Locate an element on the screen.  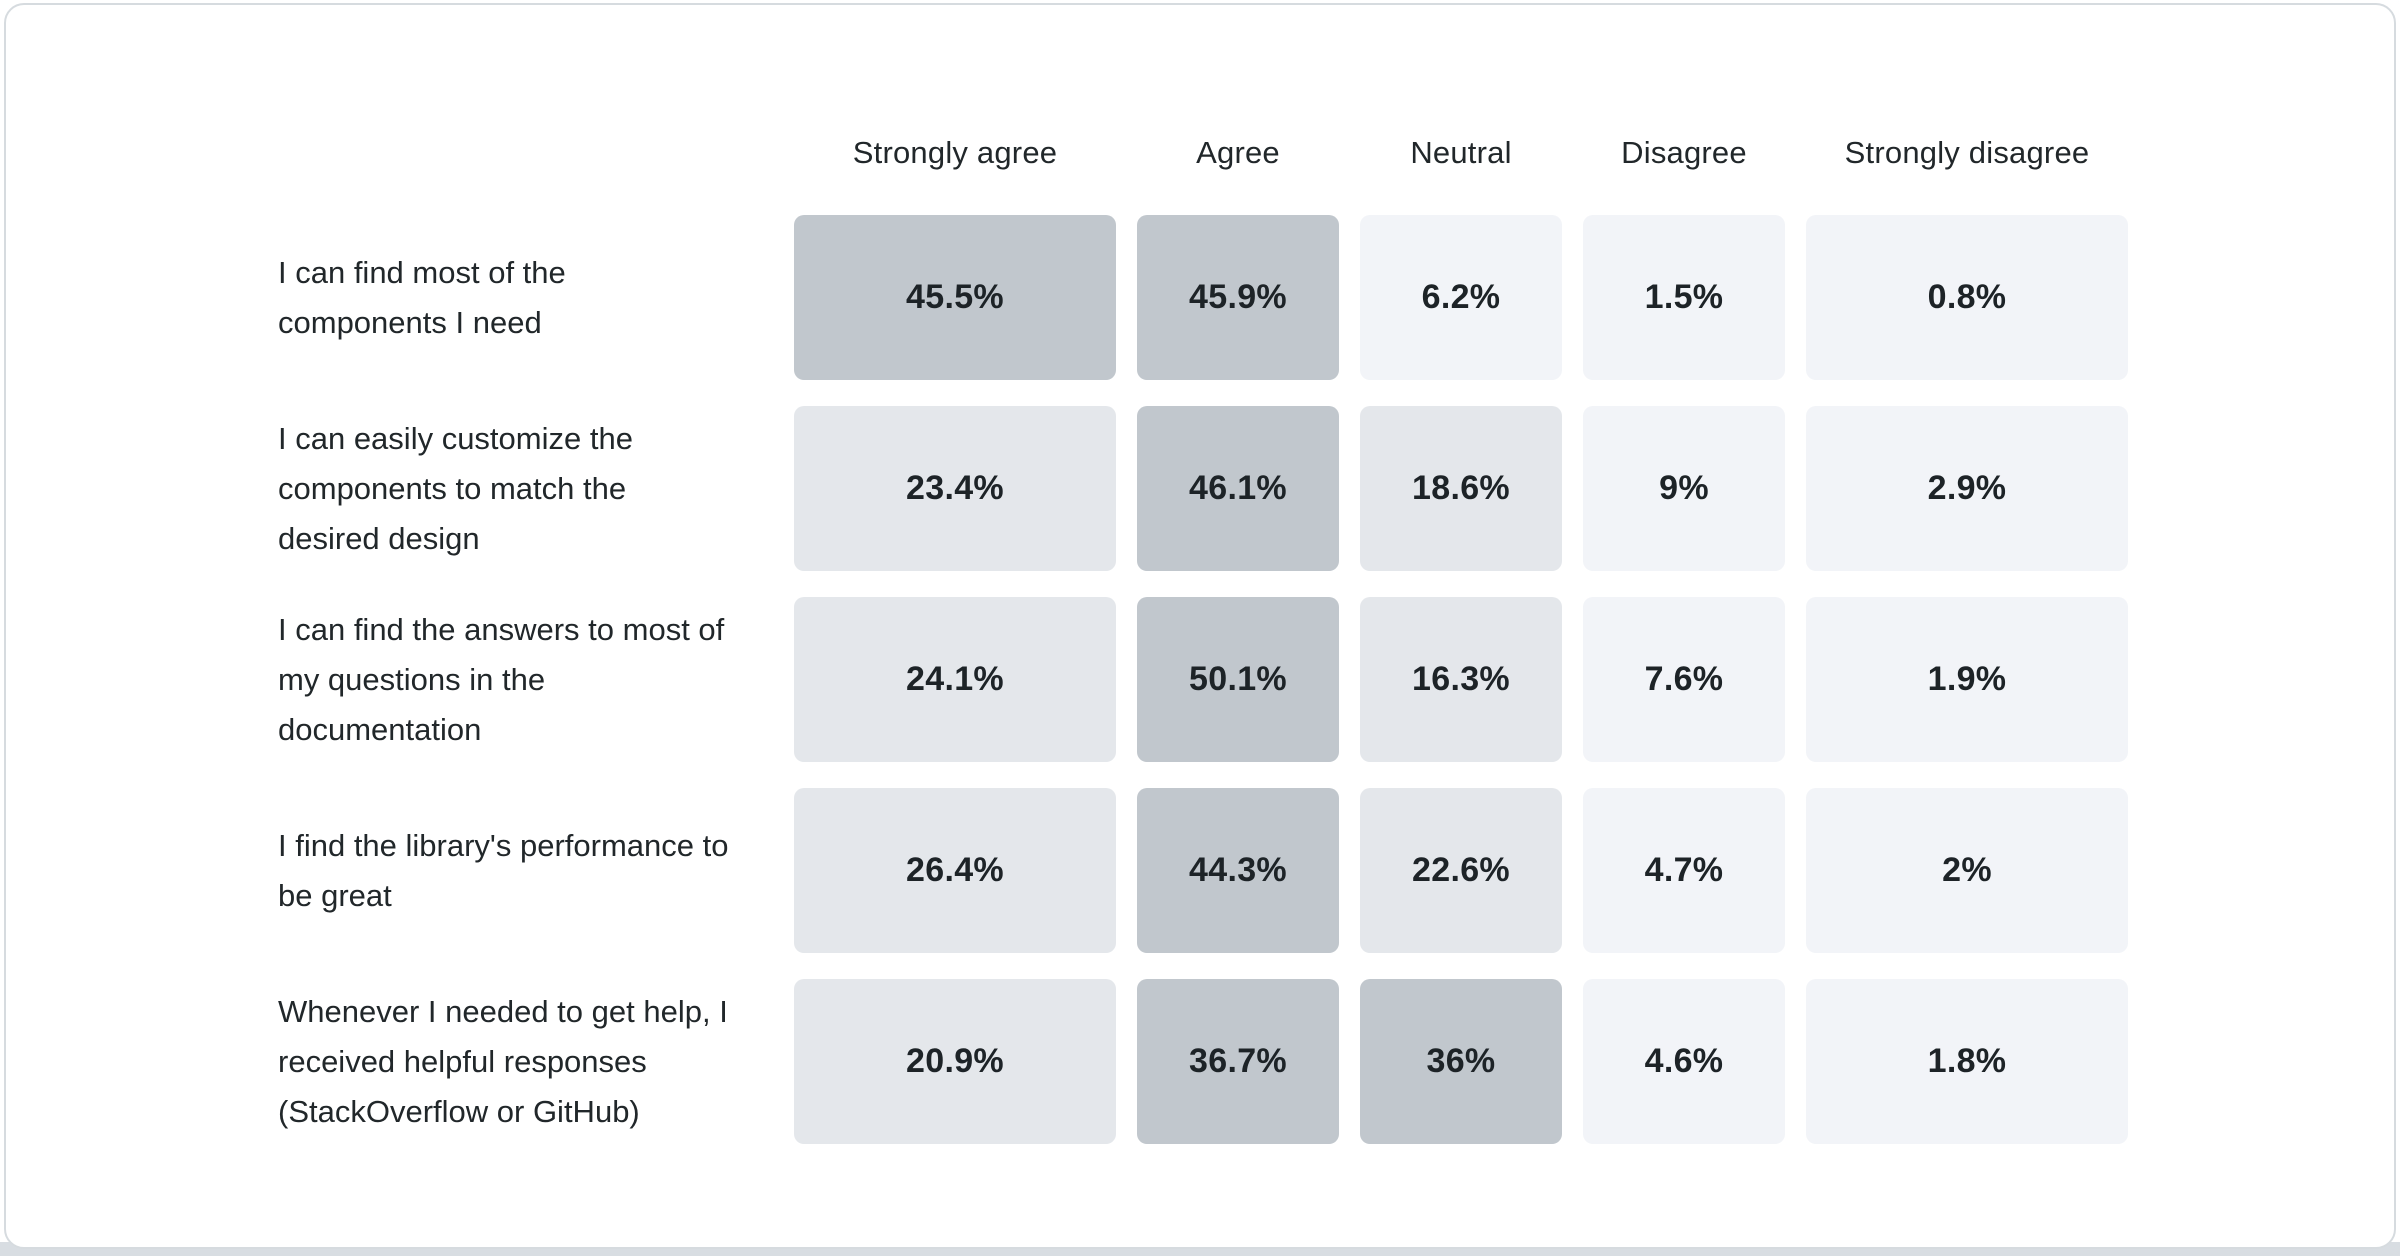
heatmap-cell: 22.6% is located at coordinates (1461, 870).